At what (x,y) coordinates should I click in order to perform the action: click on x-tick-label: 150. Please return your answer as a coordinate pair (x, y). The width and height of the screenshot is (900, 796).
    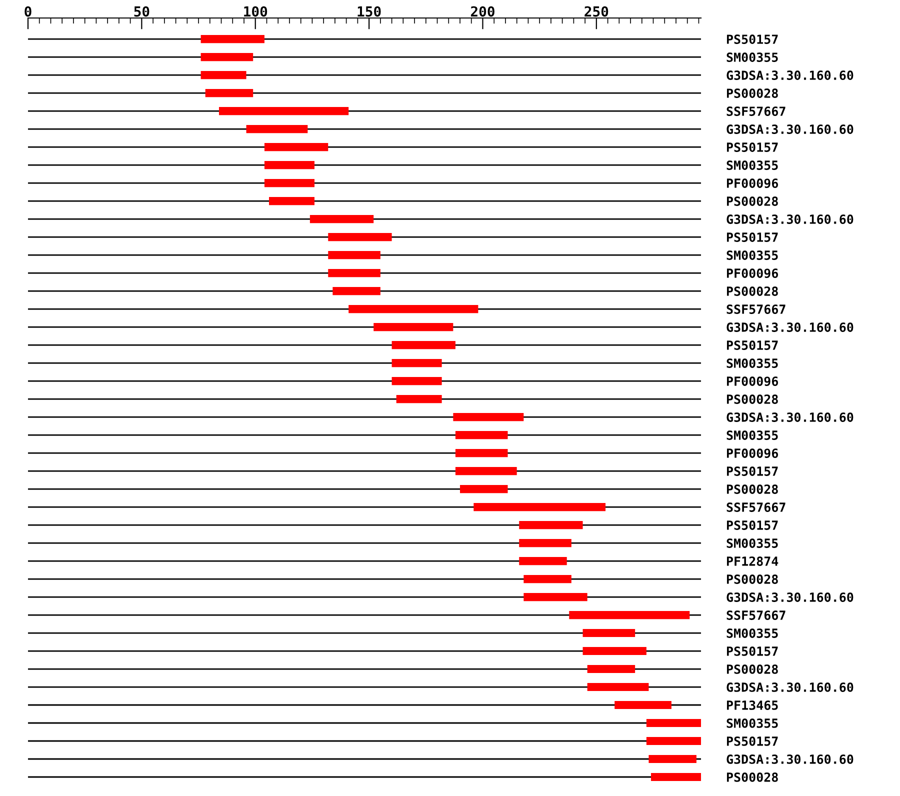
    Looking at the image, I should click on (369, 11).